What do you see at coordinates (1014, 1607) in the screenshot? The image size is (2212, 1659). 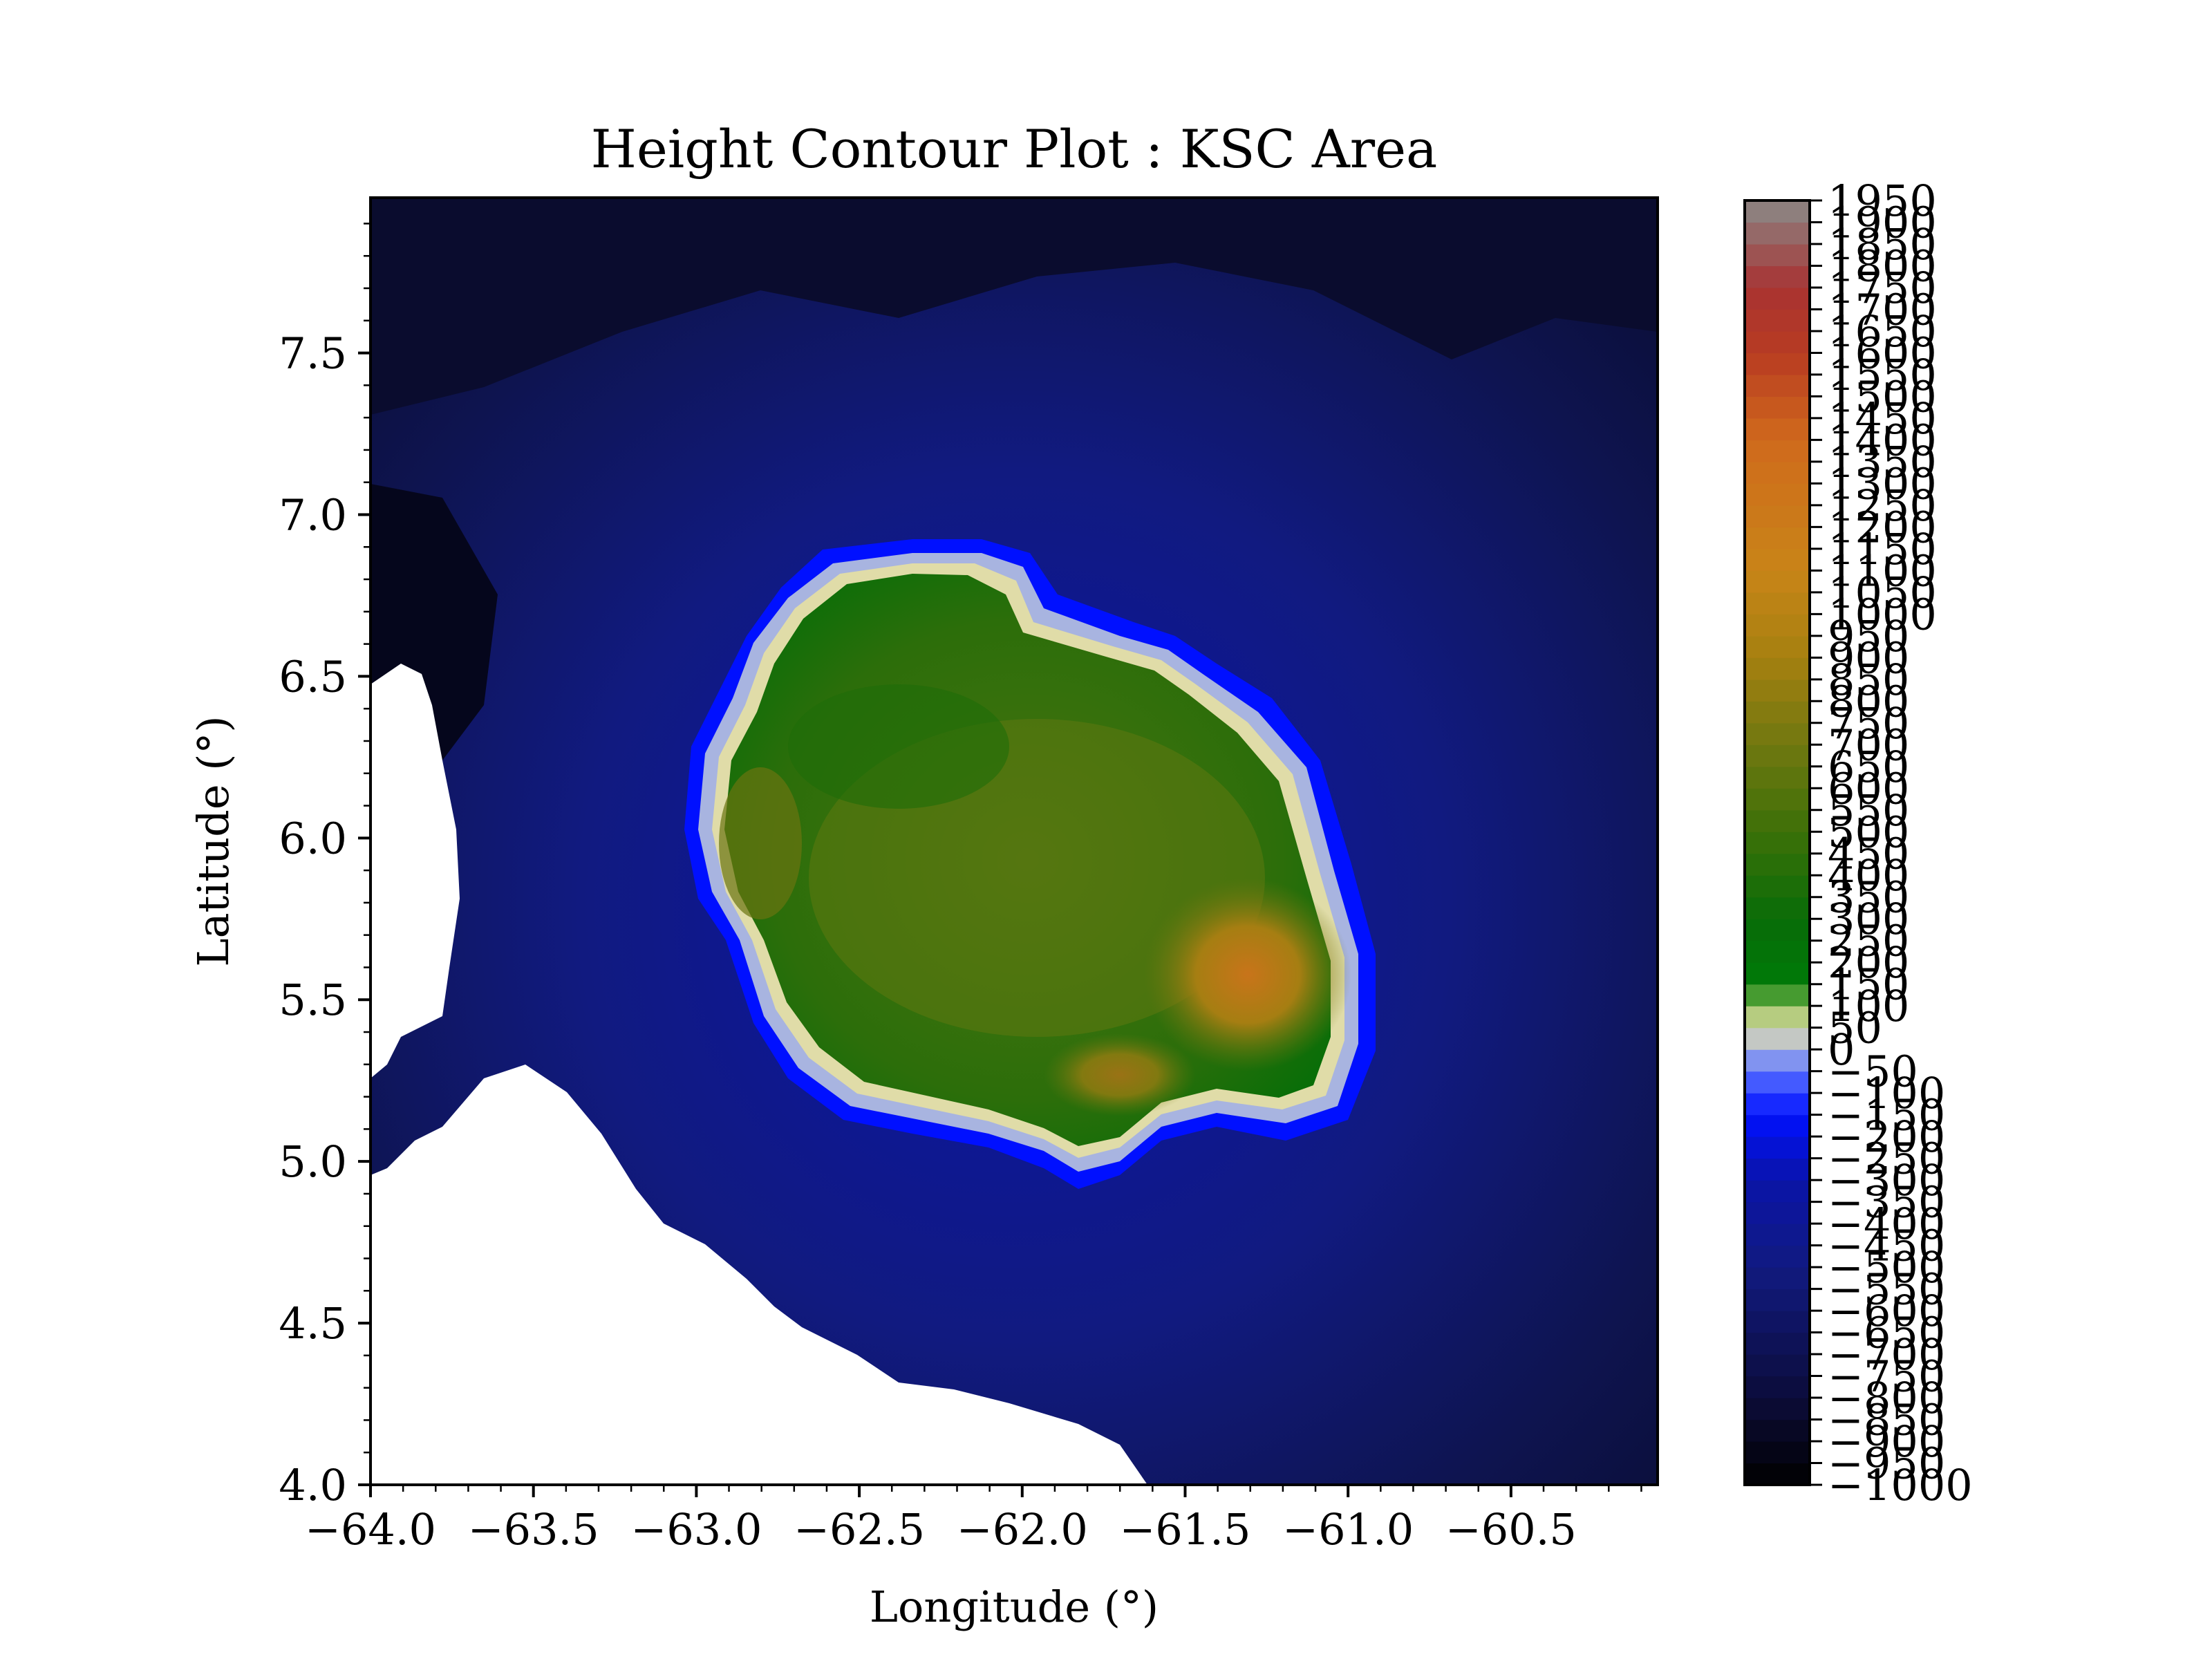 I see `x-axis-label: Longitude (°)` at bounding box center [1014, 1607].